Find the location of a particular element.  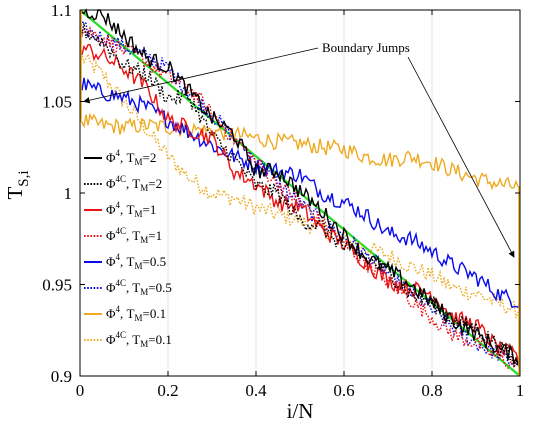

legend-item: Φ4, TM=0.1 is located at coordinates (125, 313).